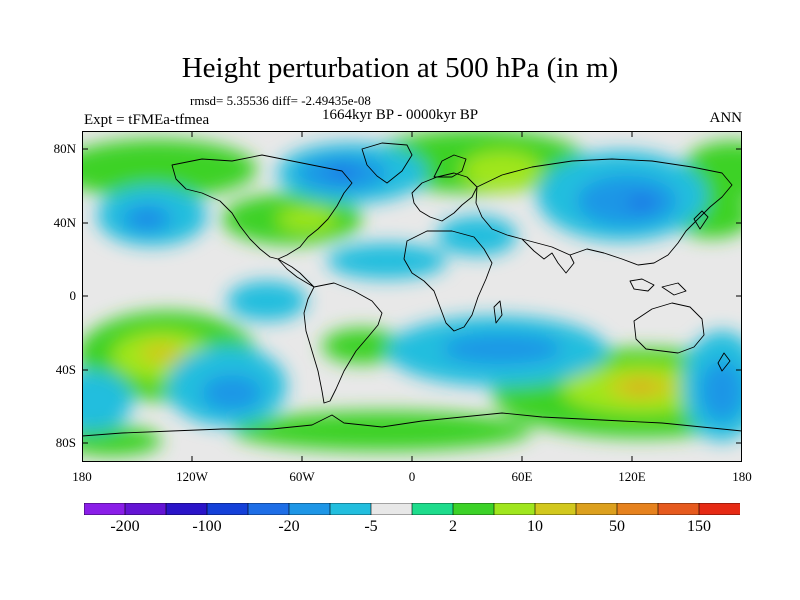 This screenshot has height=600, width=800. What do you see at coordinates (632, 476) in the screenshot?
I see `lon-label: 120E` at bounding box center [632, 476].